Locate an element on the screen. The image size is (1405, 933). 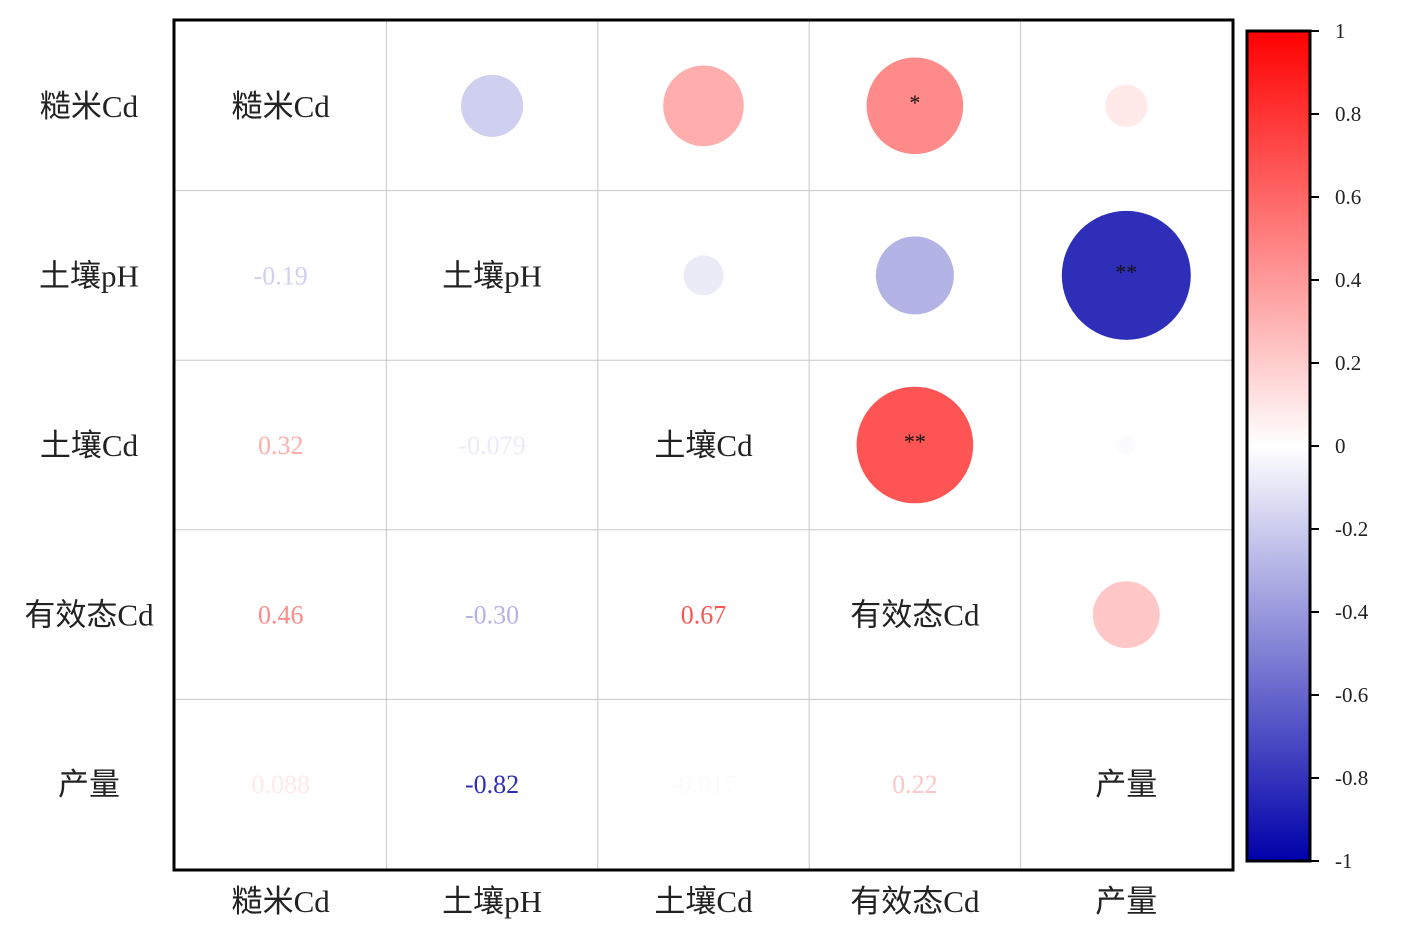
correlation-value: -0.82 is located at coordinates (492, 784).